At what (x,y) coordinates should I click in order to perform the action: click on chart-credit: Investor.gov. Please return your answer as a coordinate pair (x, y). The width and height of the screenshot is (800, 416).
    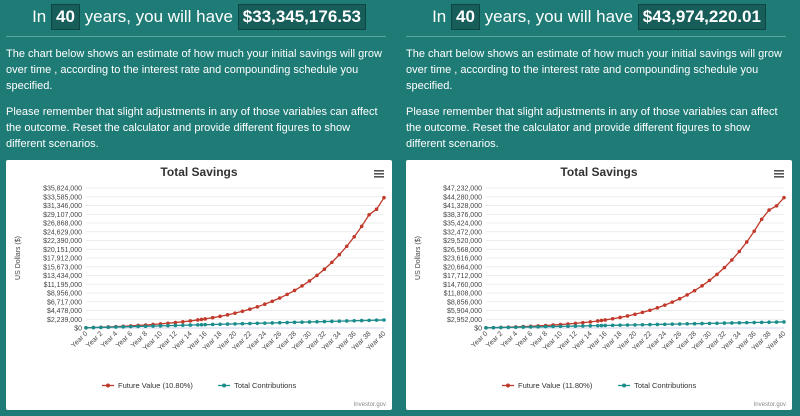
    Looking at the image, I should click on (770, 405).